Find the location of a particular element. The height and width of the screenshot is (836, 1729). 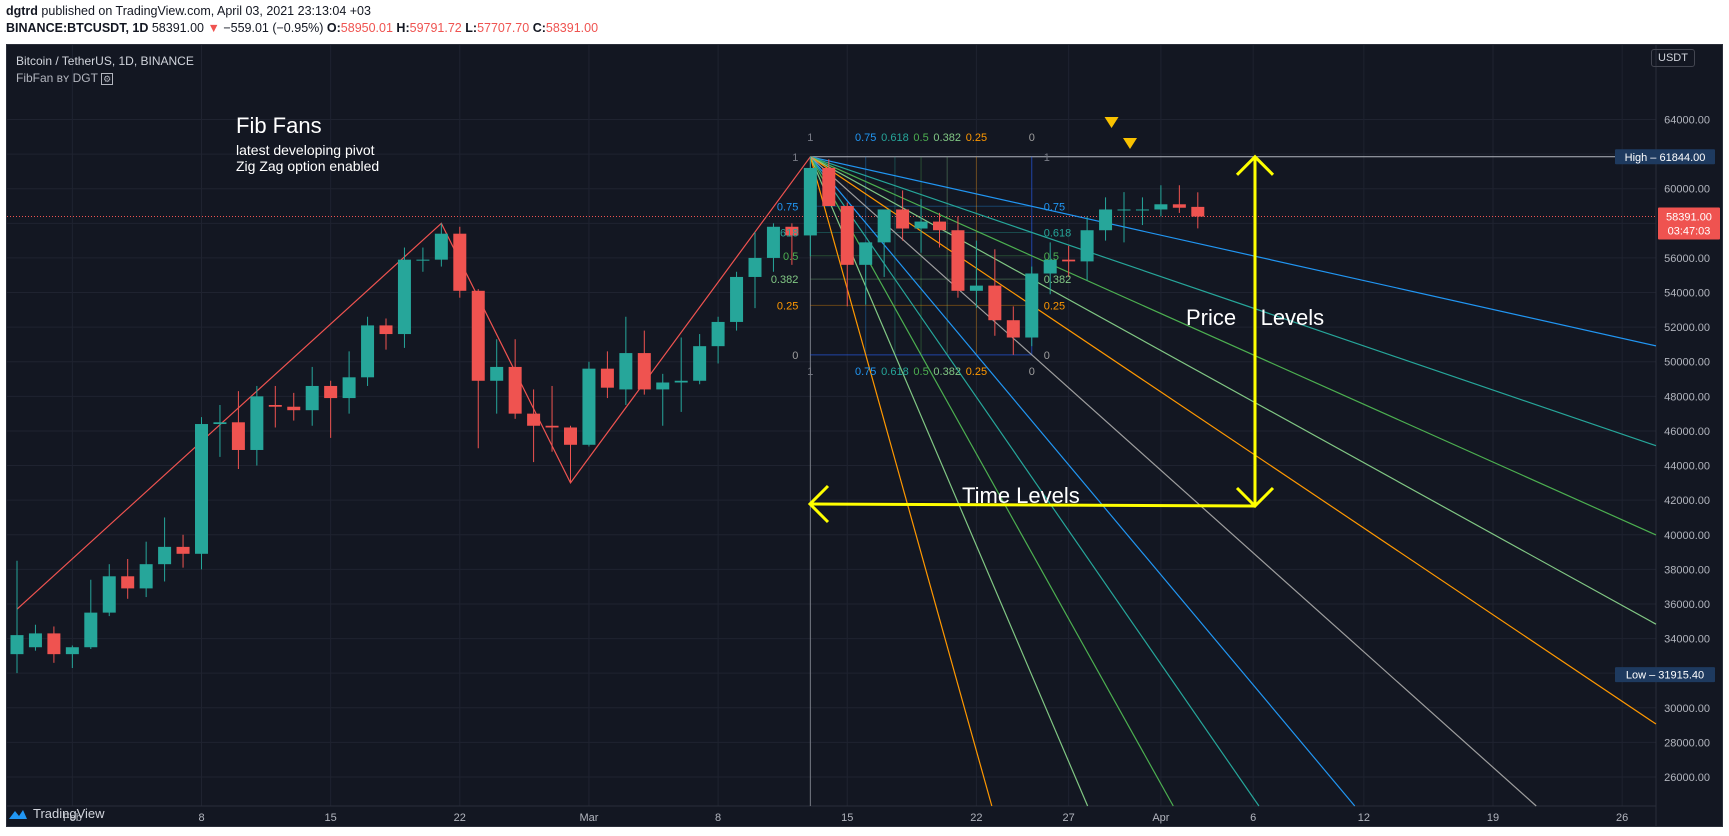

x-tick-label: Apr is located at coordinates (1160, 818).